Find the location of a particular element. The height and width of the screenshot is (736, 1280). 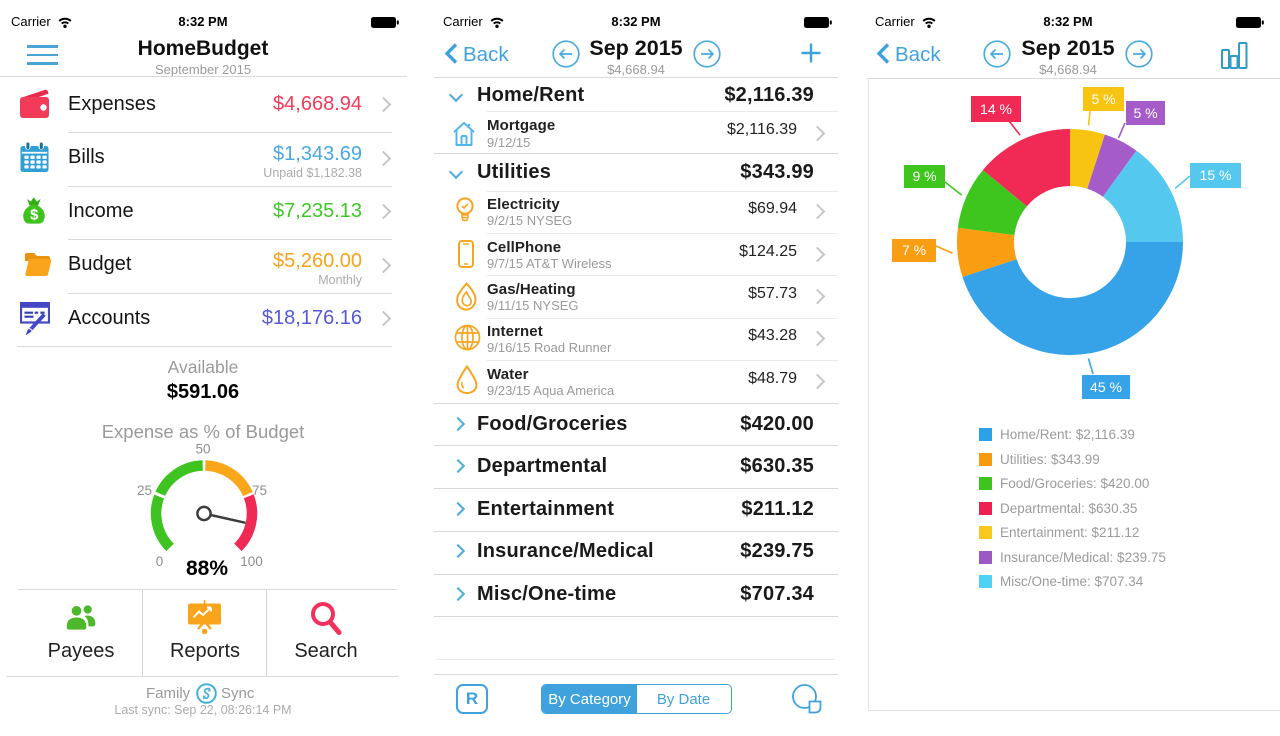

svg-text: 50 is located at coordinates (202, 449).